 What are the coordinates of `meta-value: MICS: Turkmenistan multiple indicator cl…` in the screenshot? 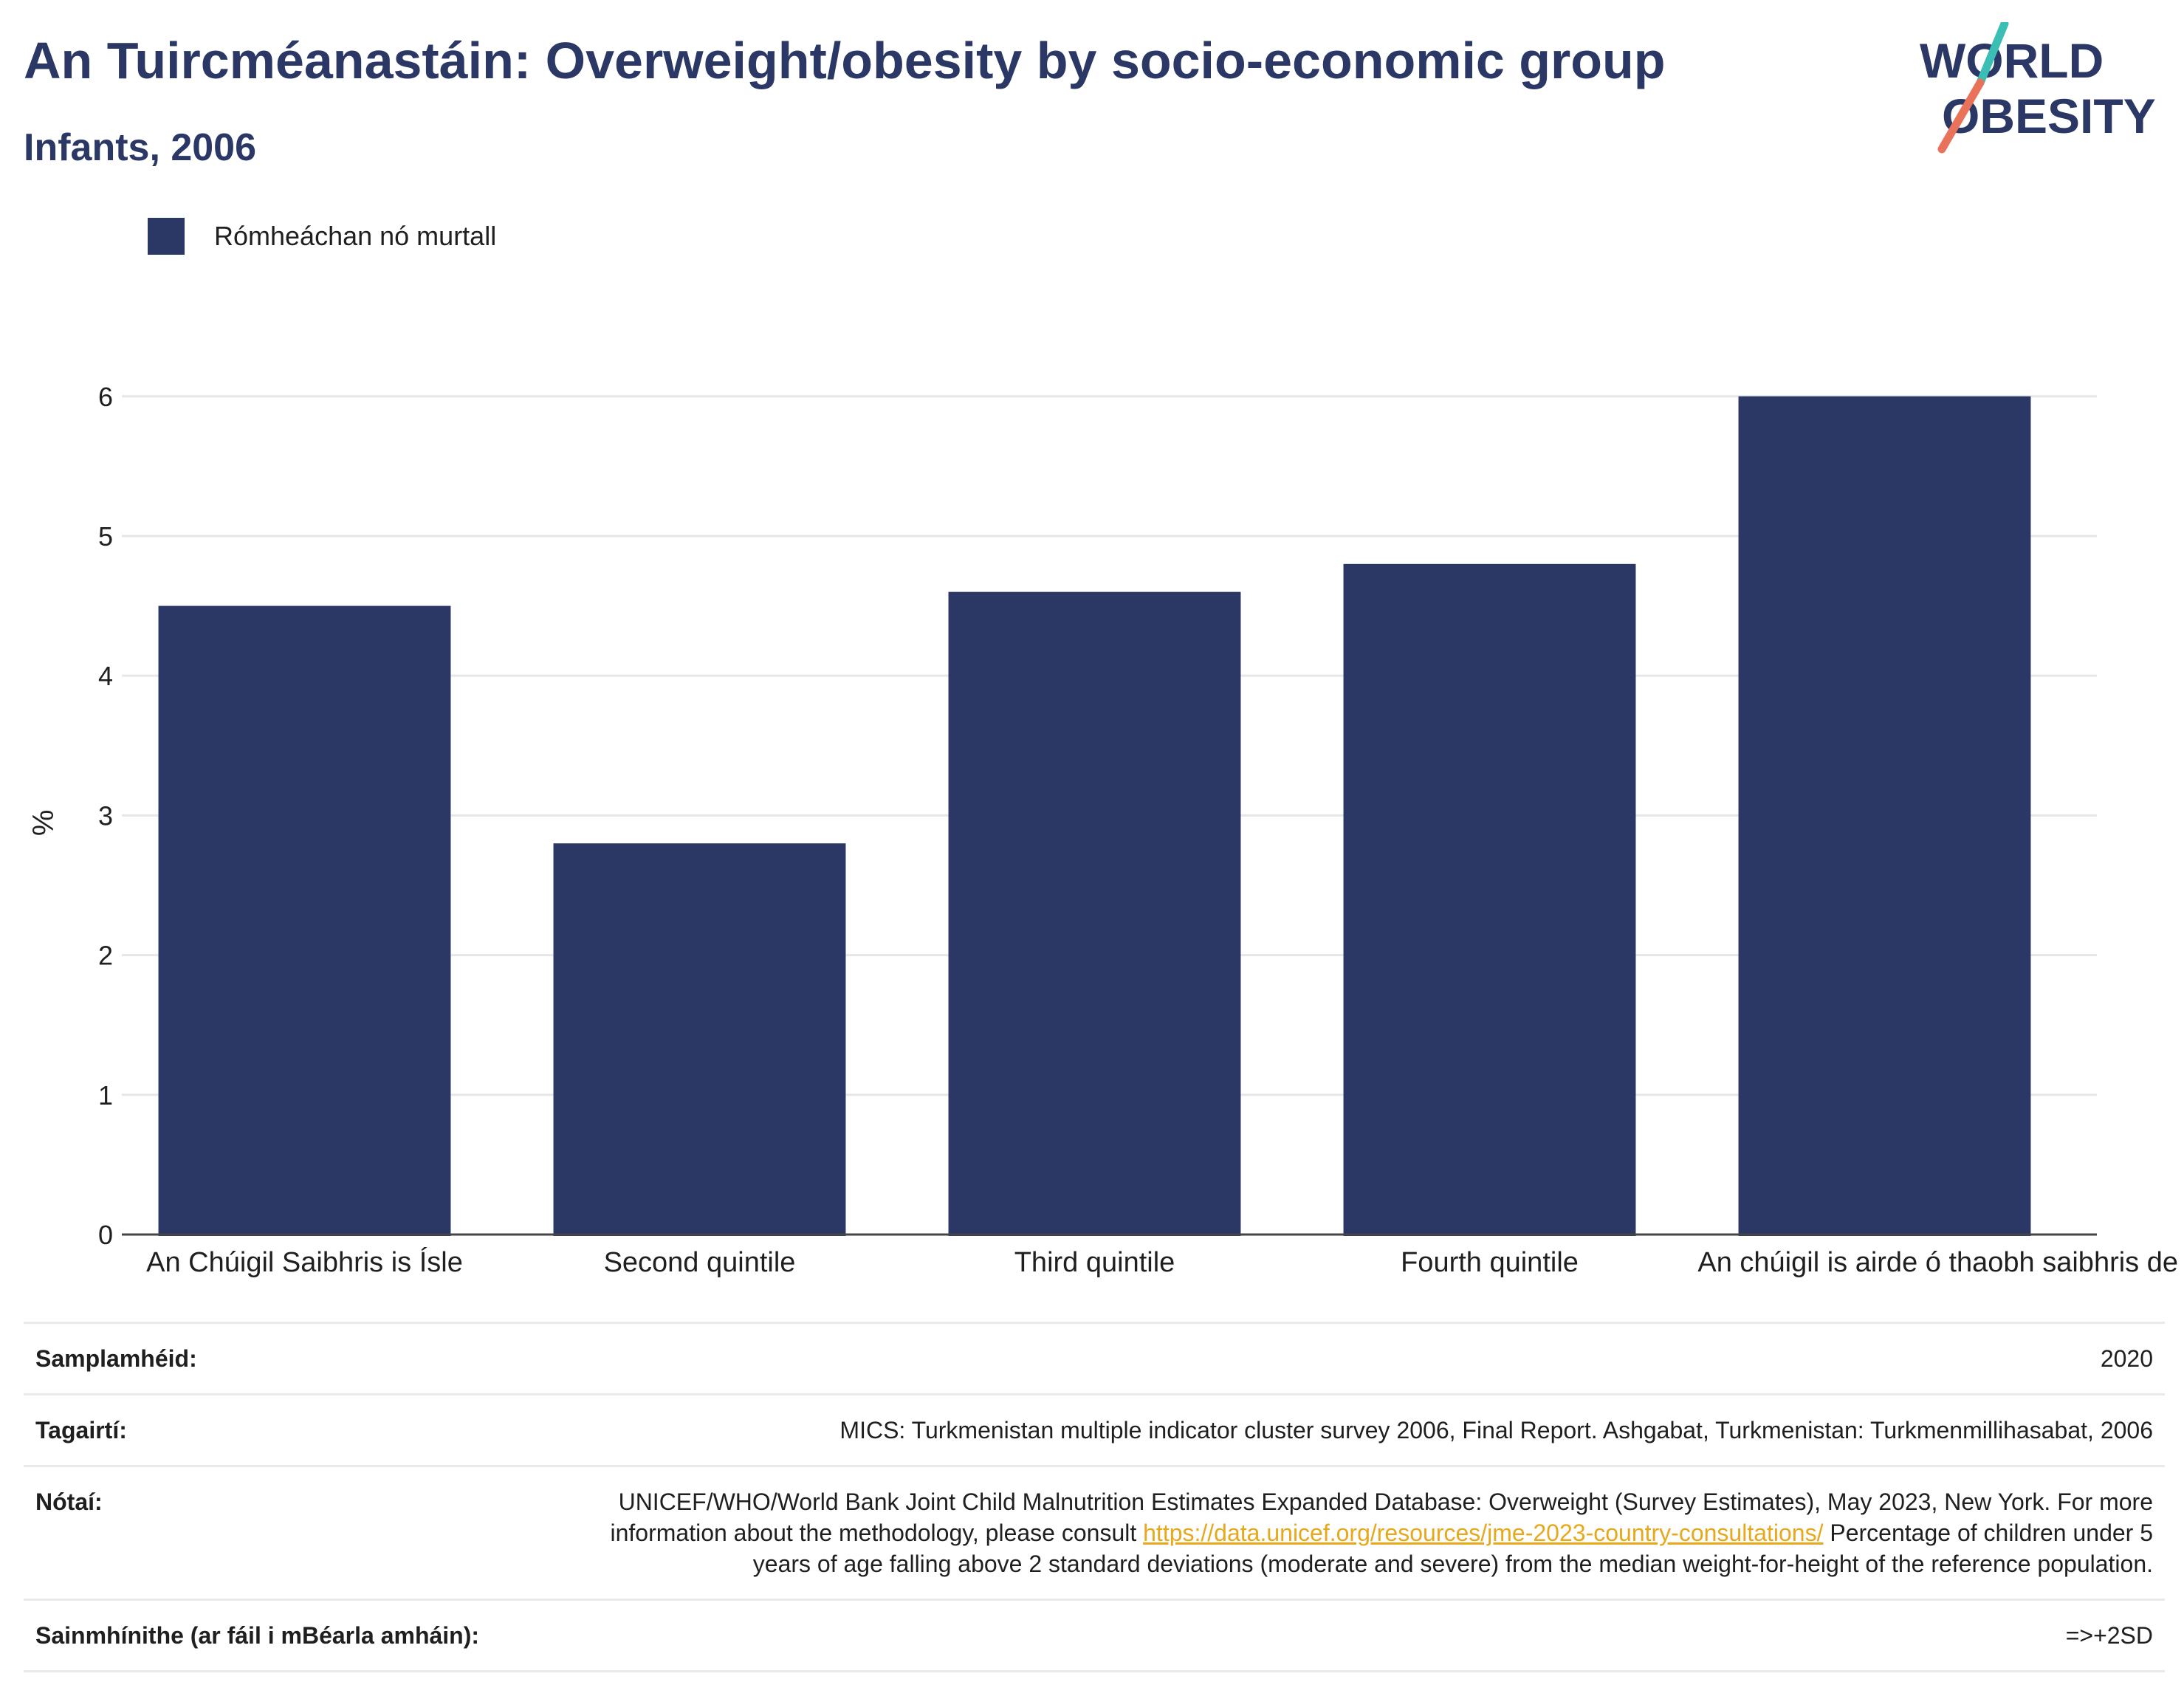 It's located at (1496, 1430).